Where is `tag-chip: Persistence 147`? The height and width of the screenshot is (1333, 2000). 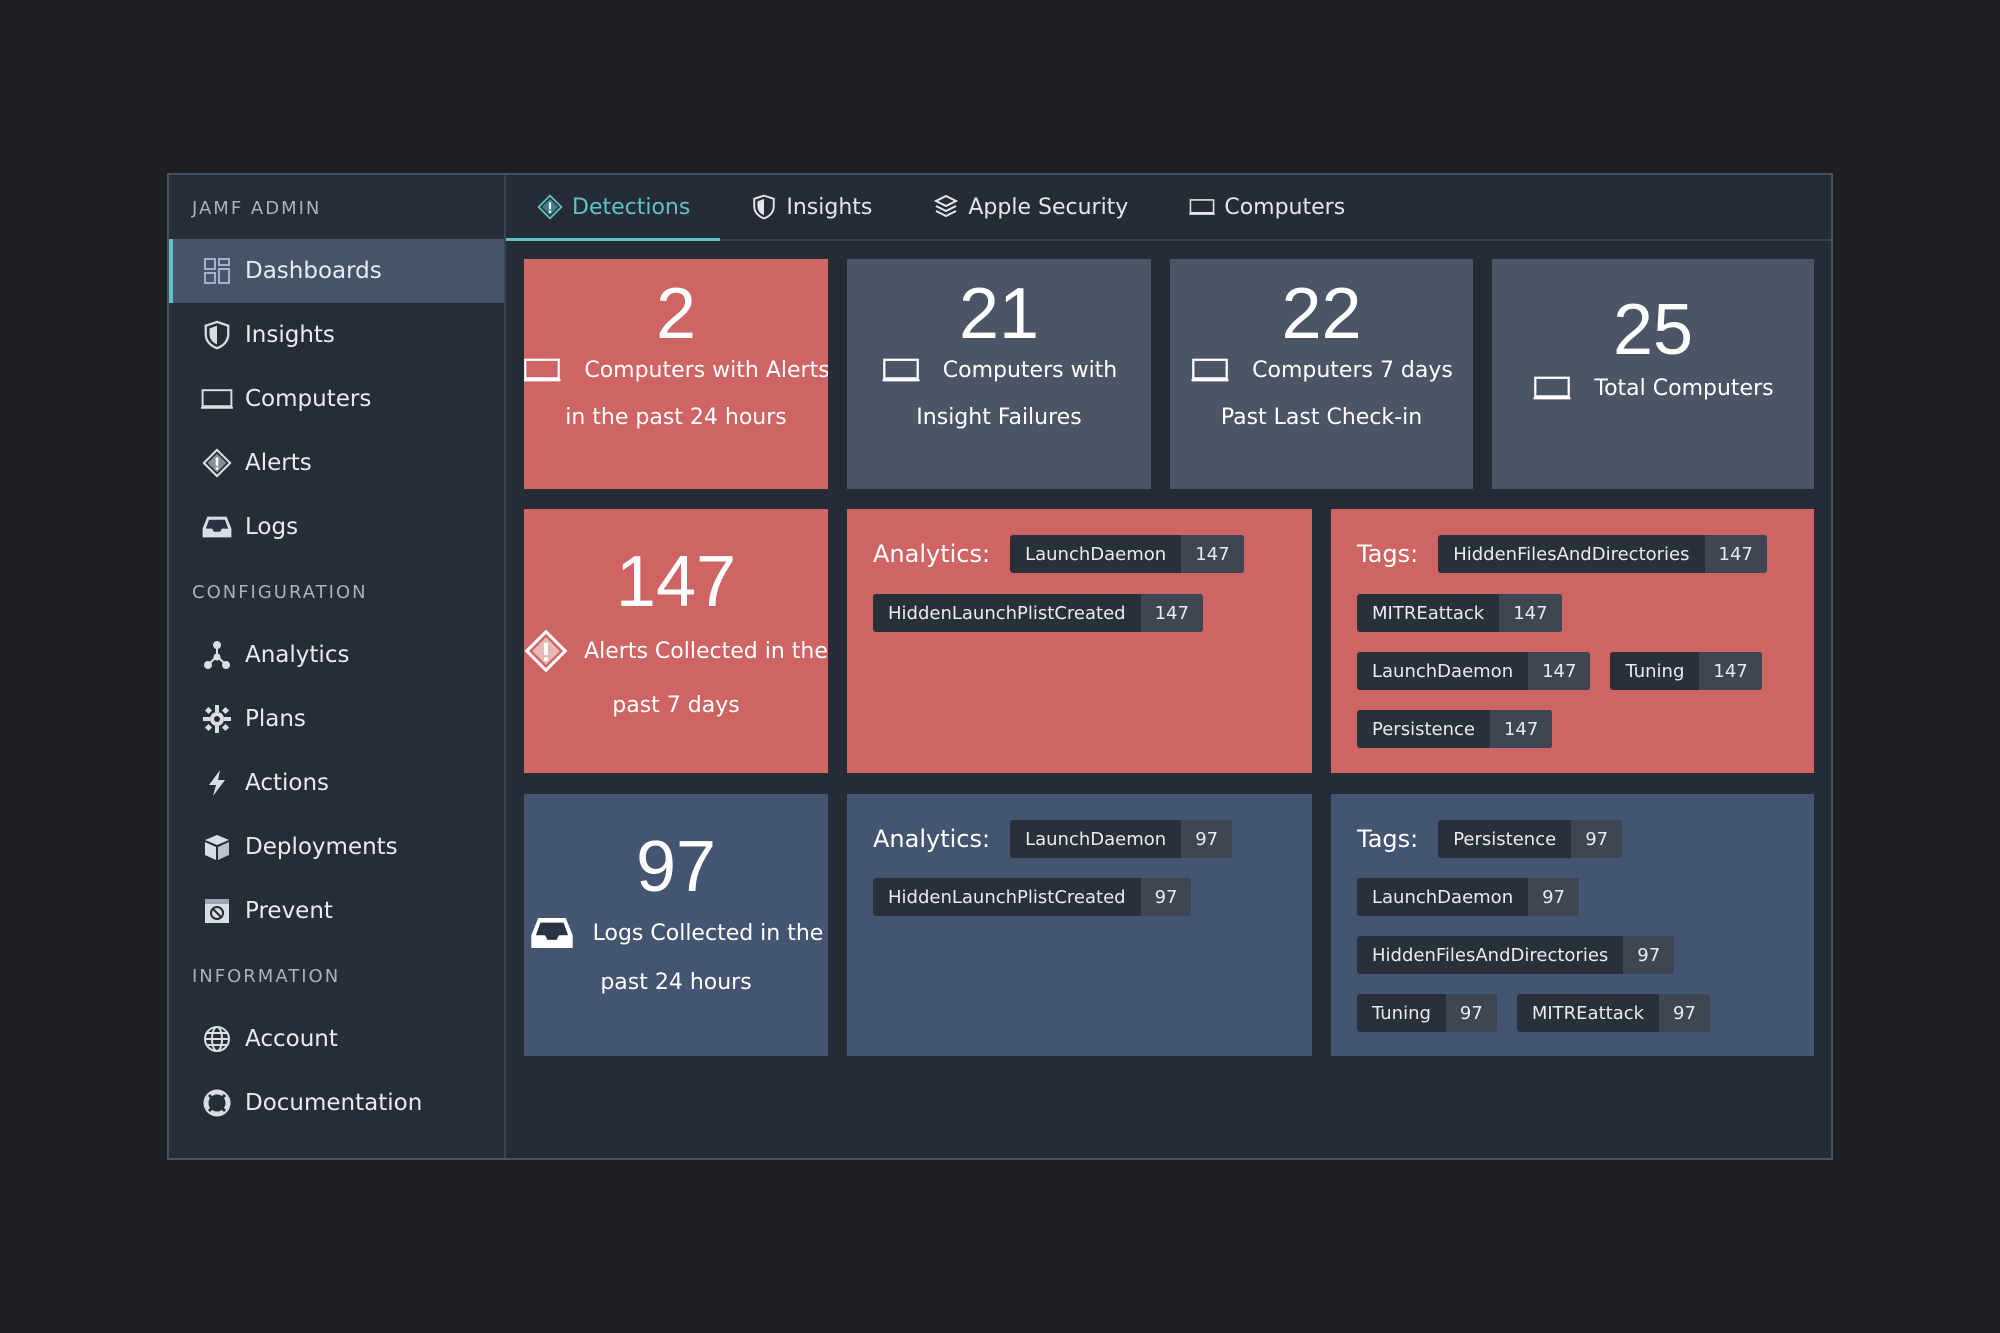 tag-chip: Persistence 147 is located at coordinates (1455, 729).